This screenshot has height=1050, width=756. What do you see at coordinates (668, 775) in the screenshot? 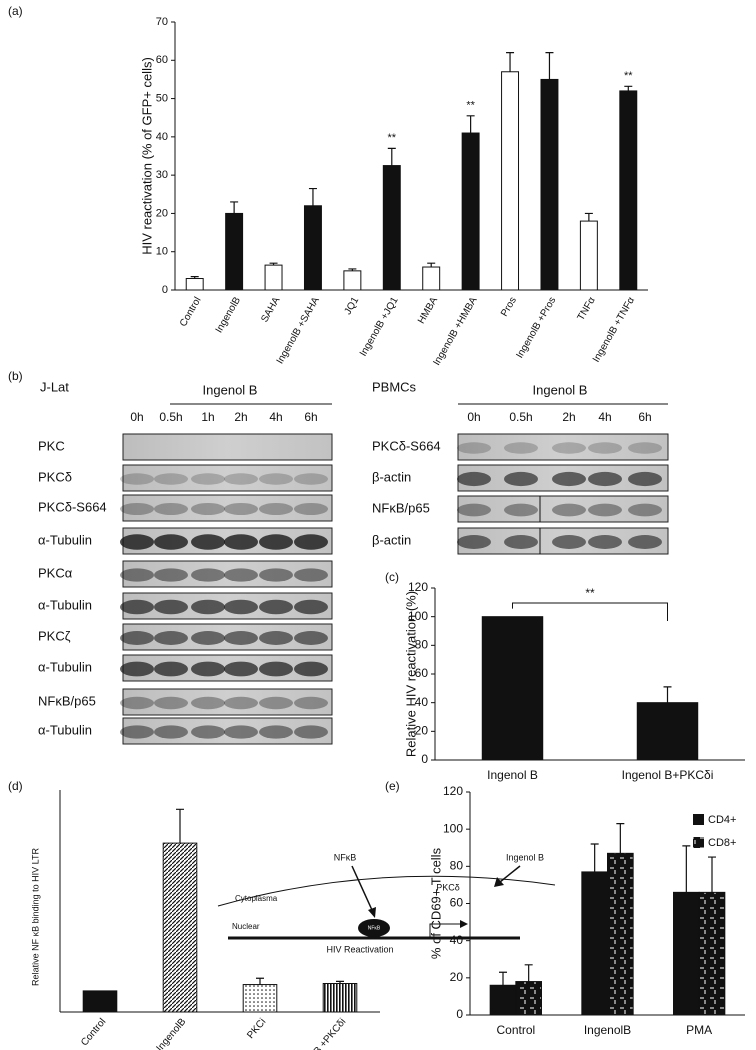
I see `x-tick-label: Ingenol B+PKCδi` at bounding box center [668, 775].